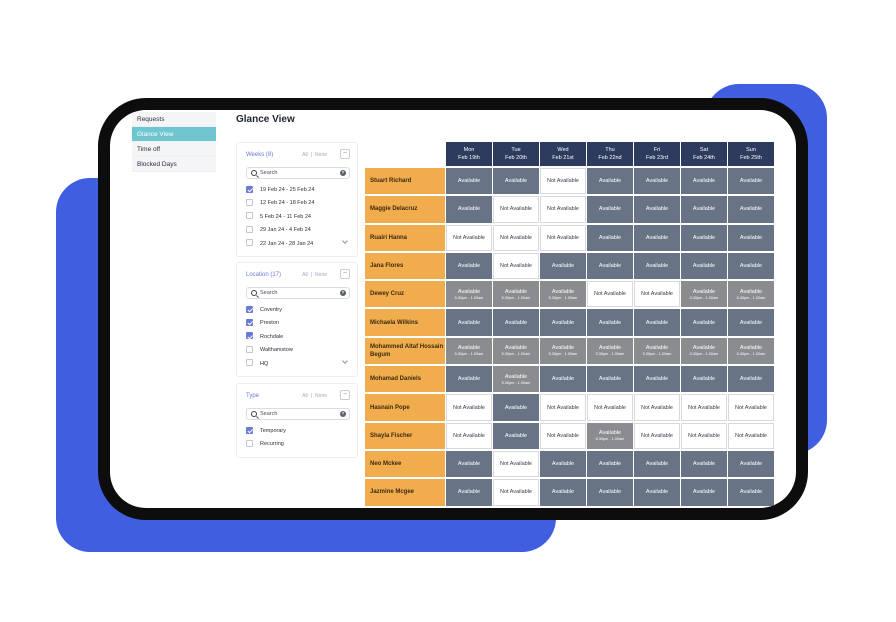  I want to click on filter-option: HQ, so click(301, 363).